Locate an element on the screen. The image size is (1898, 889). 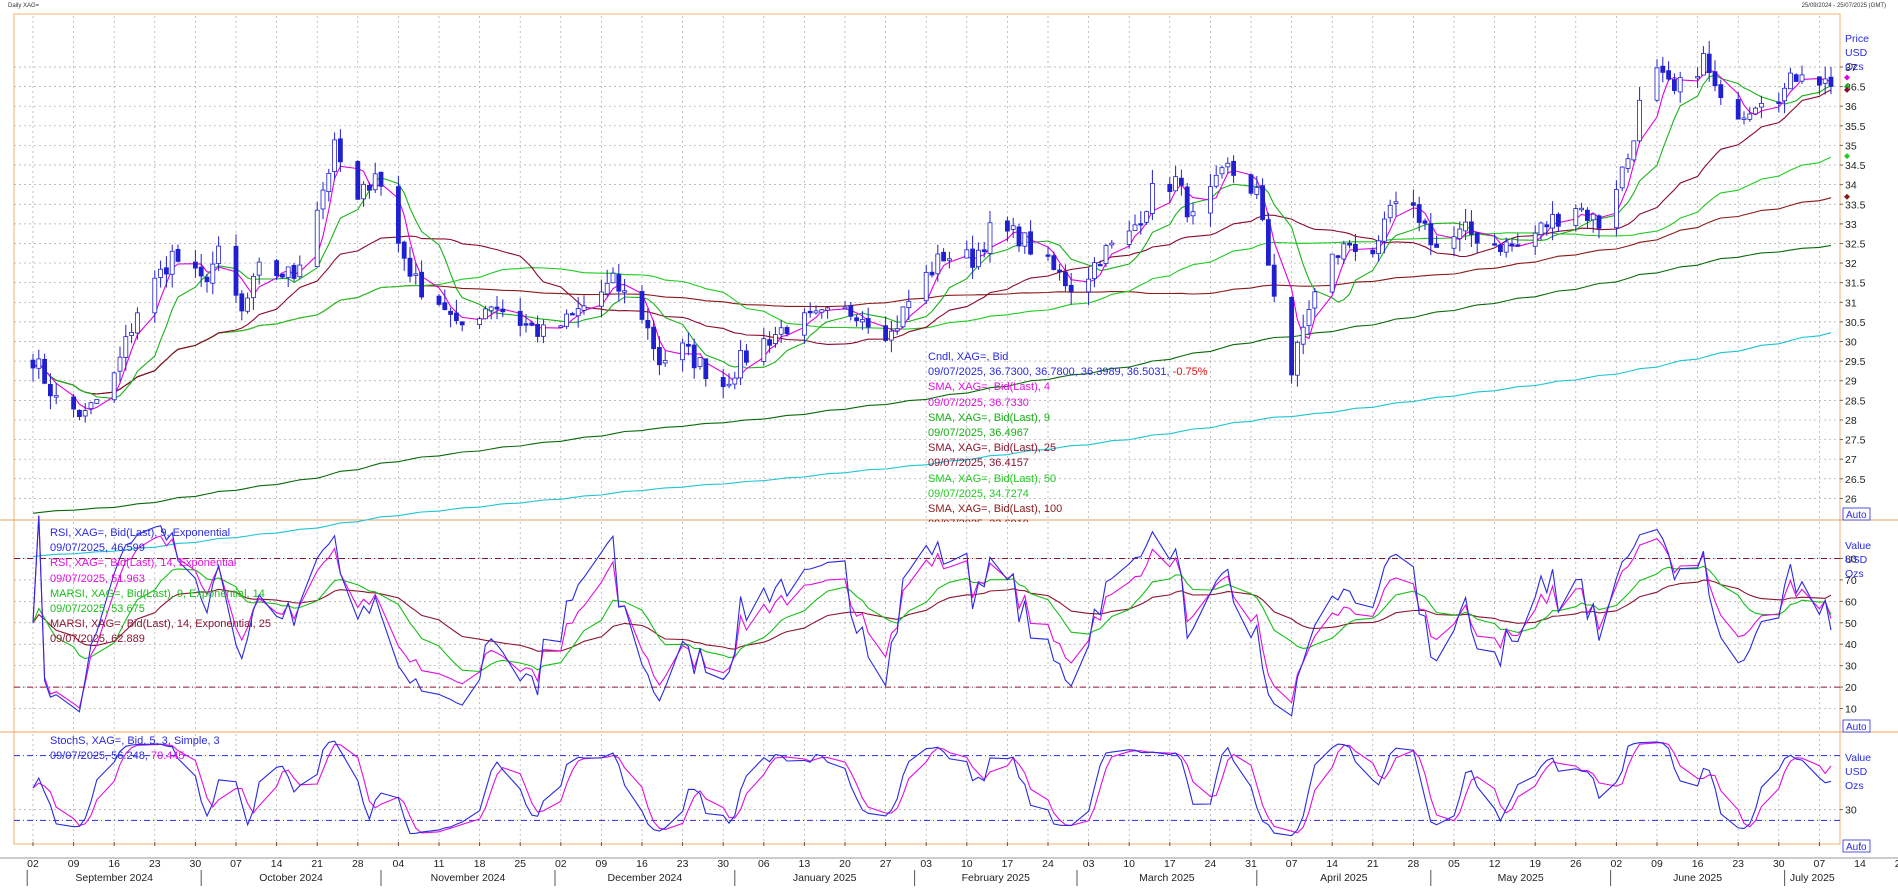
day-tick-label: 24 is located at coordinates (1048, 864).